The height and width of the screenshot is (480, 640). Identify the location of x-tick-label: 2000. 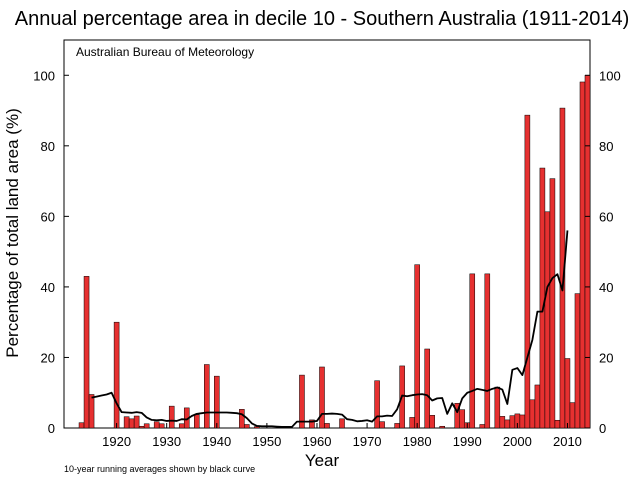
(517, 441).